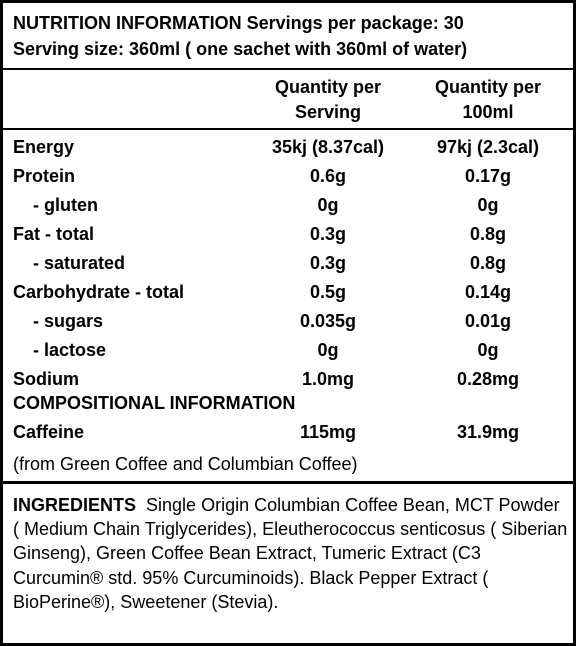  I want to click on nutrient-label: Sodium, so click(46, 379).